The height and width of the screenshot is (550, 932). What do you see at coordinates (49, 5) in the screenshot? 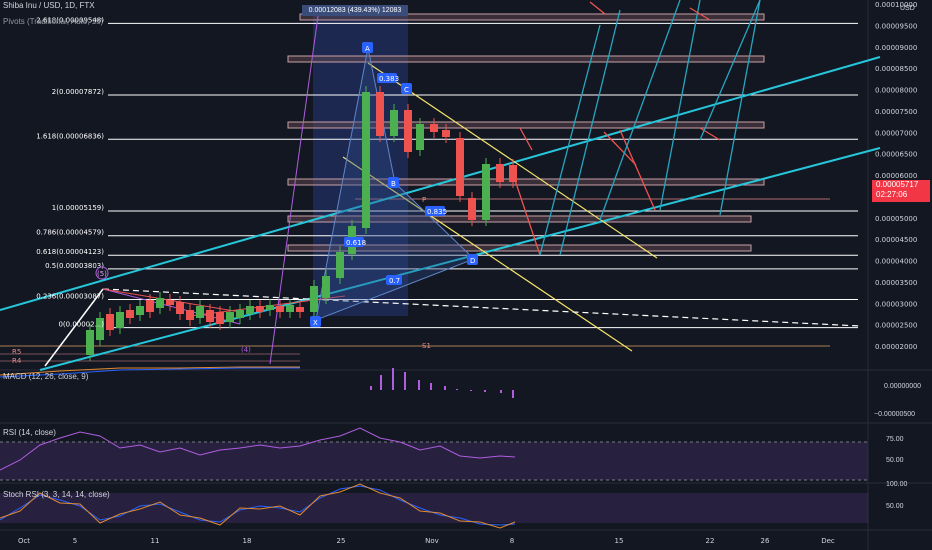
I see `symbol-title: Shiba Inu / USD, 1D, FTX` at bounding box center [49, 5].